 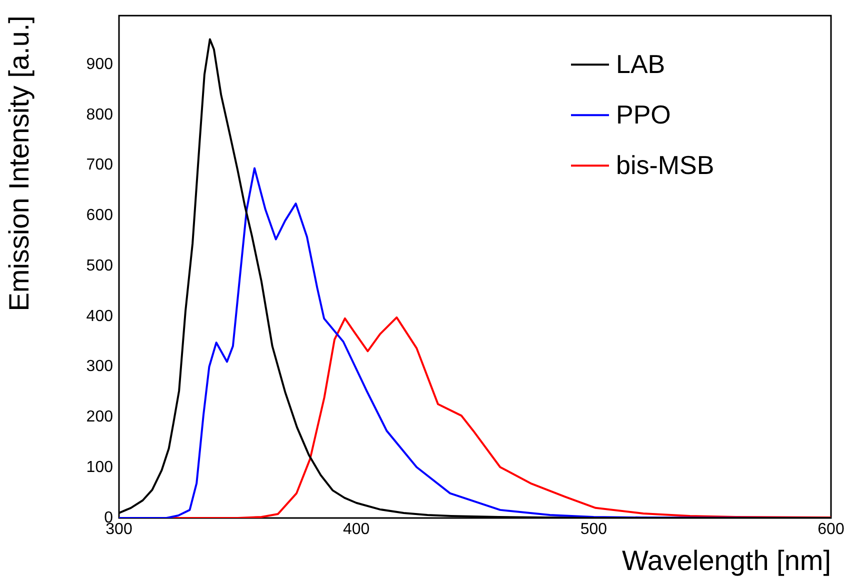 I want to click on y-tick-label: 800, so click(x=100, y=115).